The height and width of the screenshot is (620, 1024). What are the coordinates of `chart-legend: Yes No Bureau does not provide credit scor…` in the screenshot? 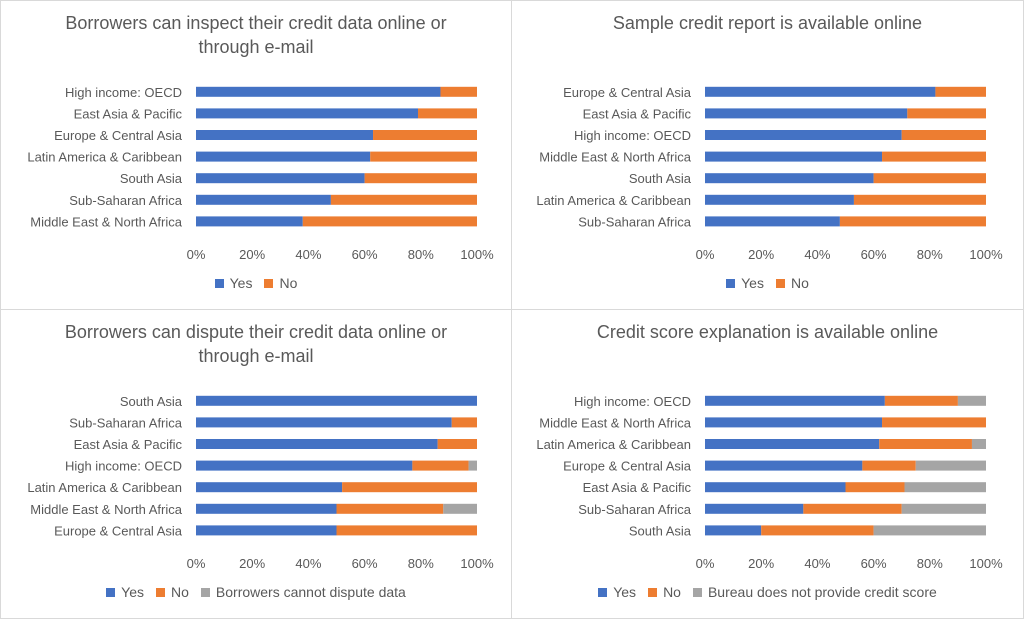 It's located at (767, 592).